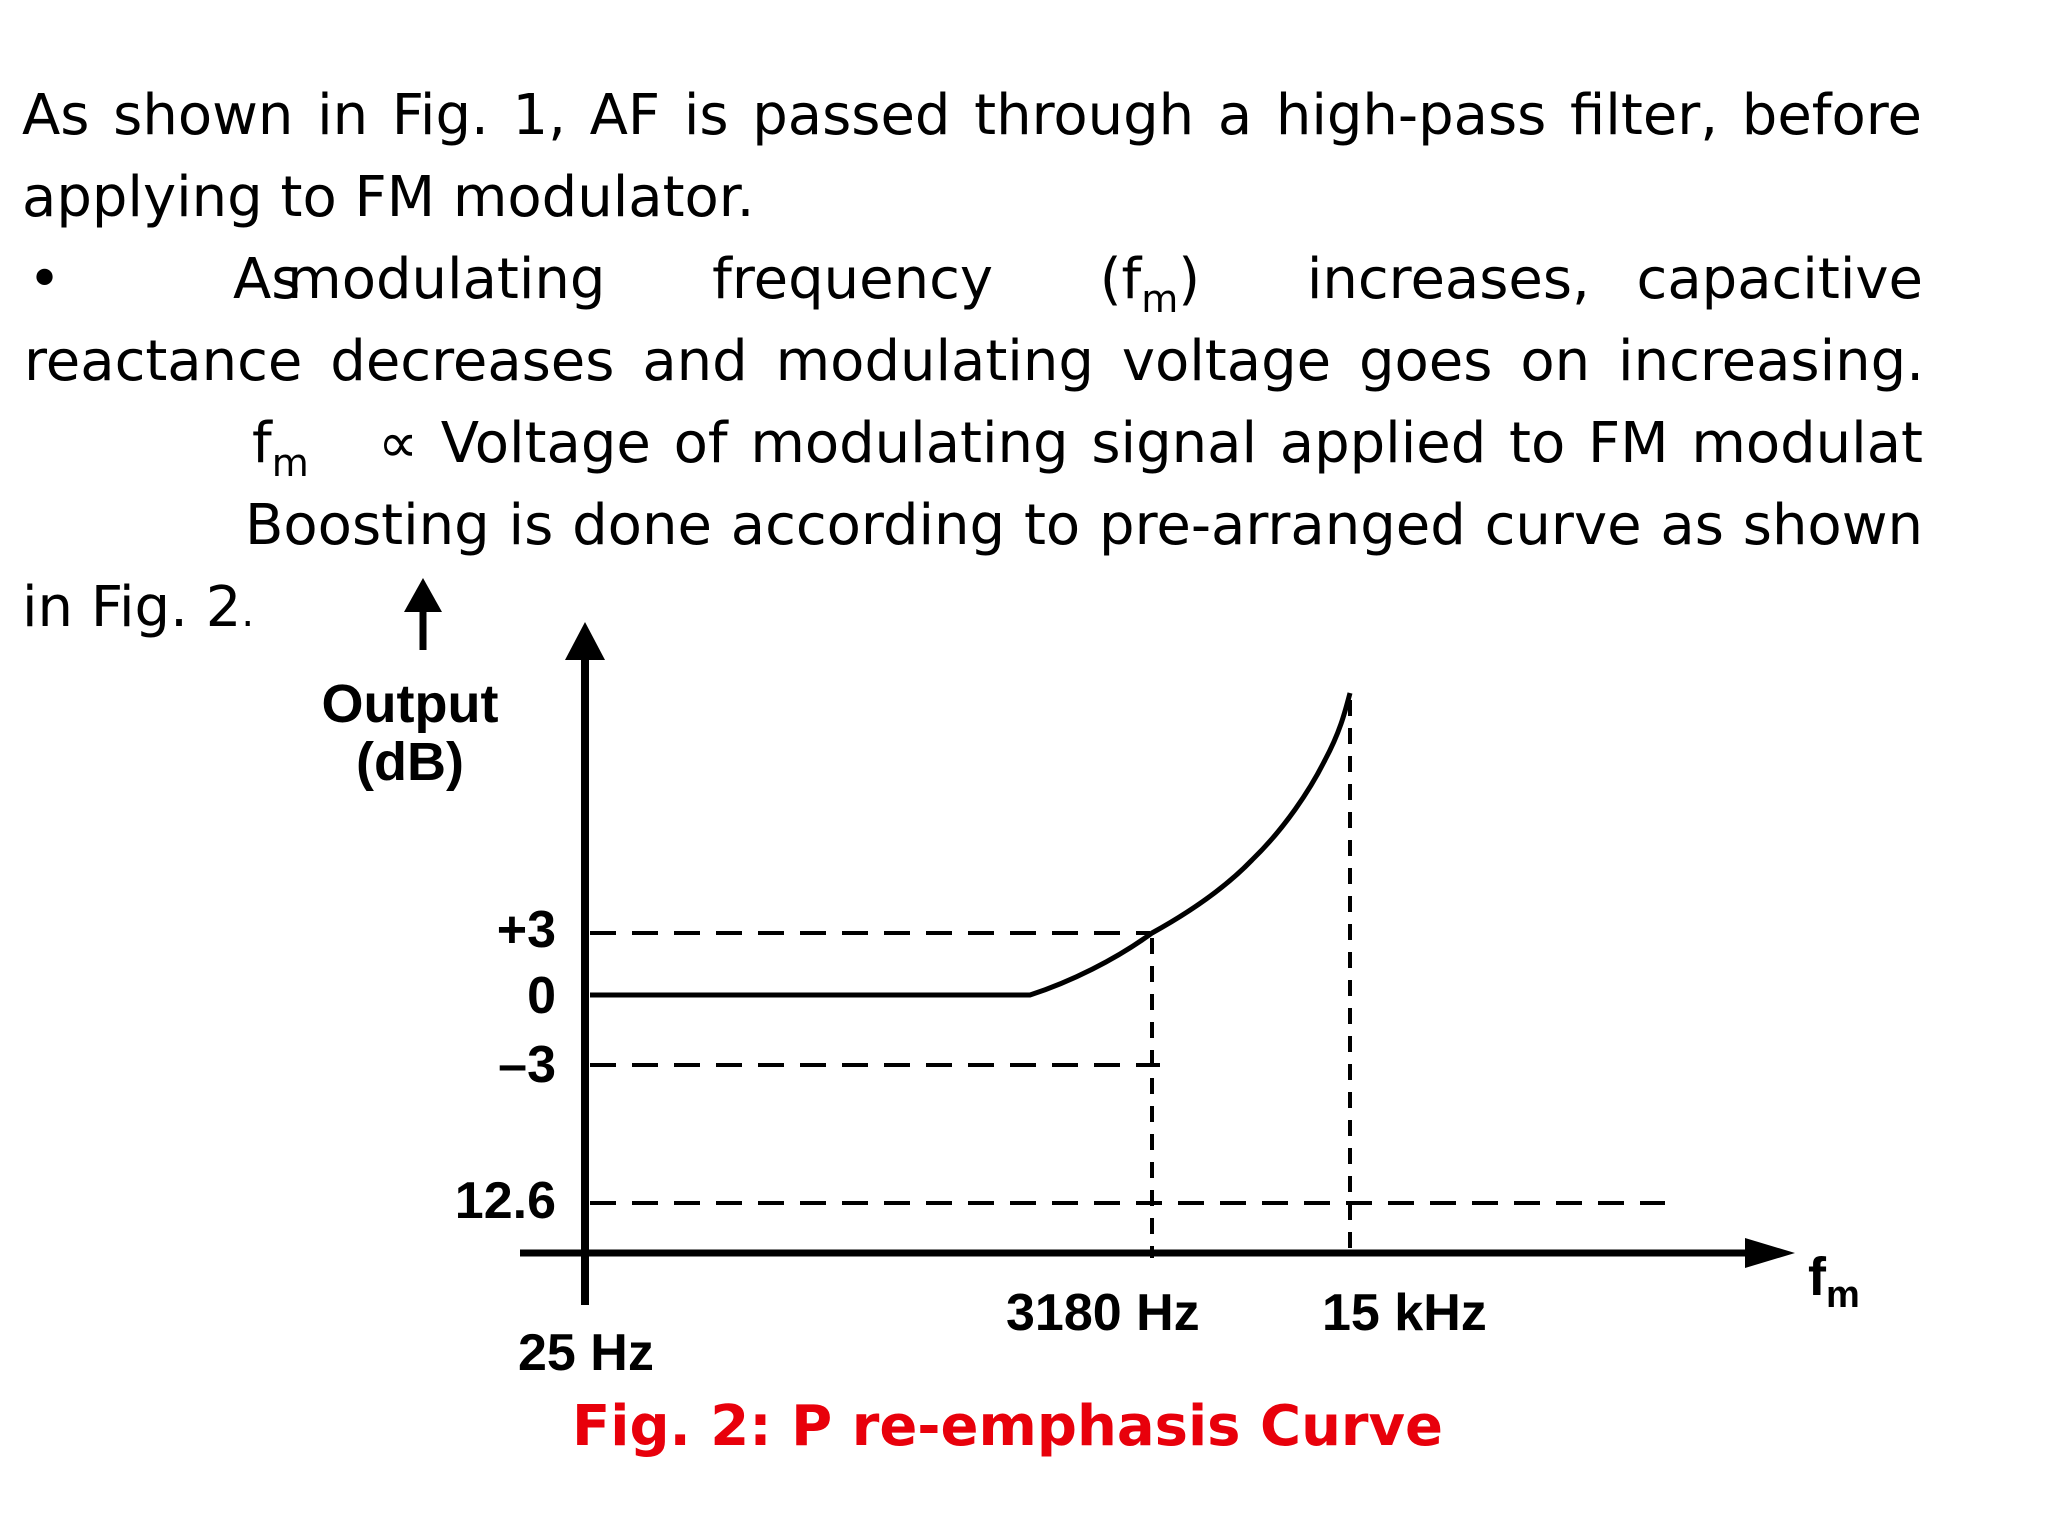 The width and height of the screenshot is (2048, 1536). Describe the element at coordinates (853, 279) in the screenshot. I see `word-frequency: frequency` at that location.